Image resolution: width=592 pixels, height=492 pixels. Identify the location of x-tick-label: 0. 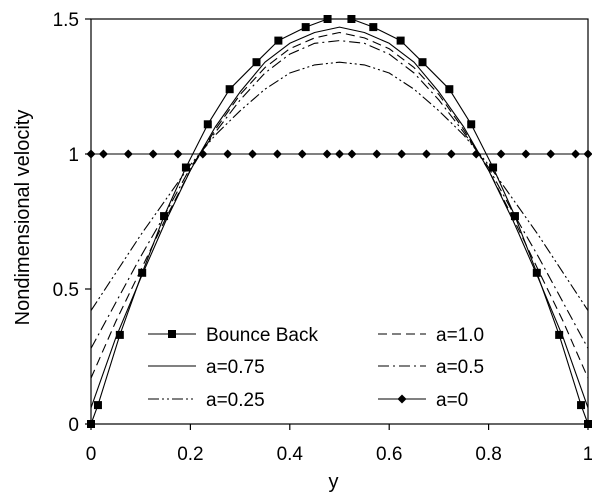
(91, 454).